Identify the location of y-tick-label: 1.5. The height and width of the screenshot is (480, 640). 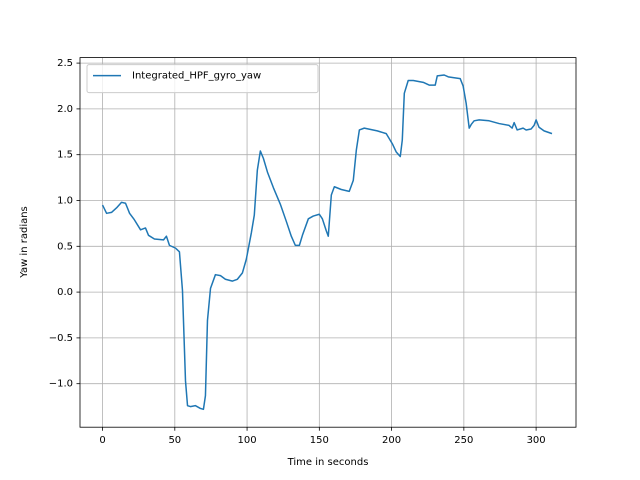
(65, 155).